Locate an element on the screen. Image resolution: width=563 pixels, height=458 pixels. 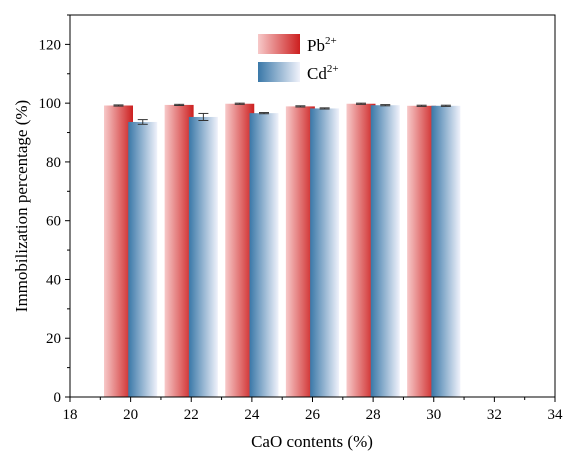
legend-swatch-pb is located at coordinates (279, 44).